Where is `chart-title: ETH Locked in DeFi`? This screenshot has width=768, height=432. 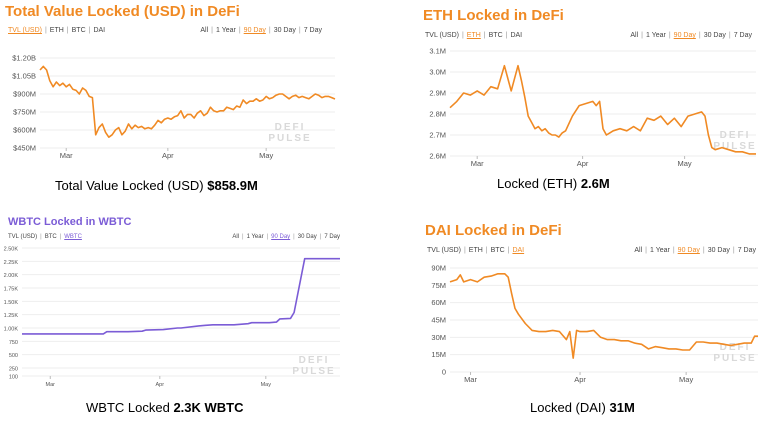 chart-title: ETH Locked in DeFi is located at coordinates (493, 15).